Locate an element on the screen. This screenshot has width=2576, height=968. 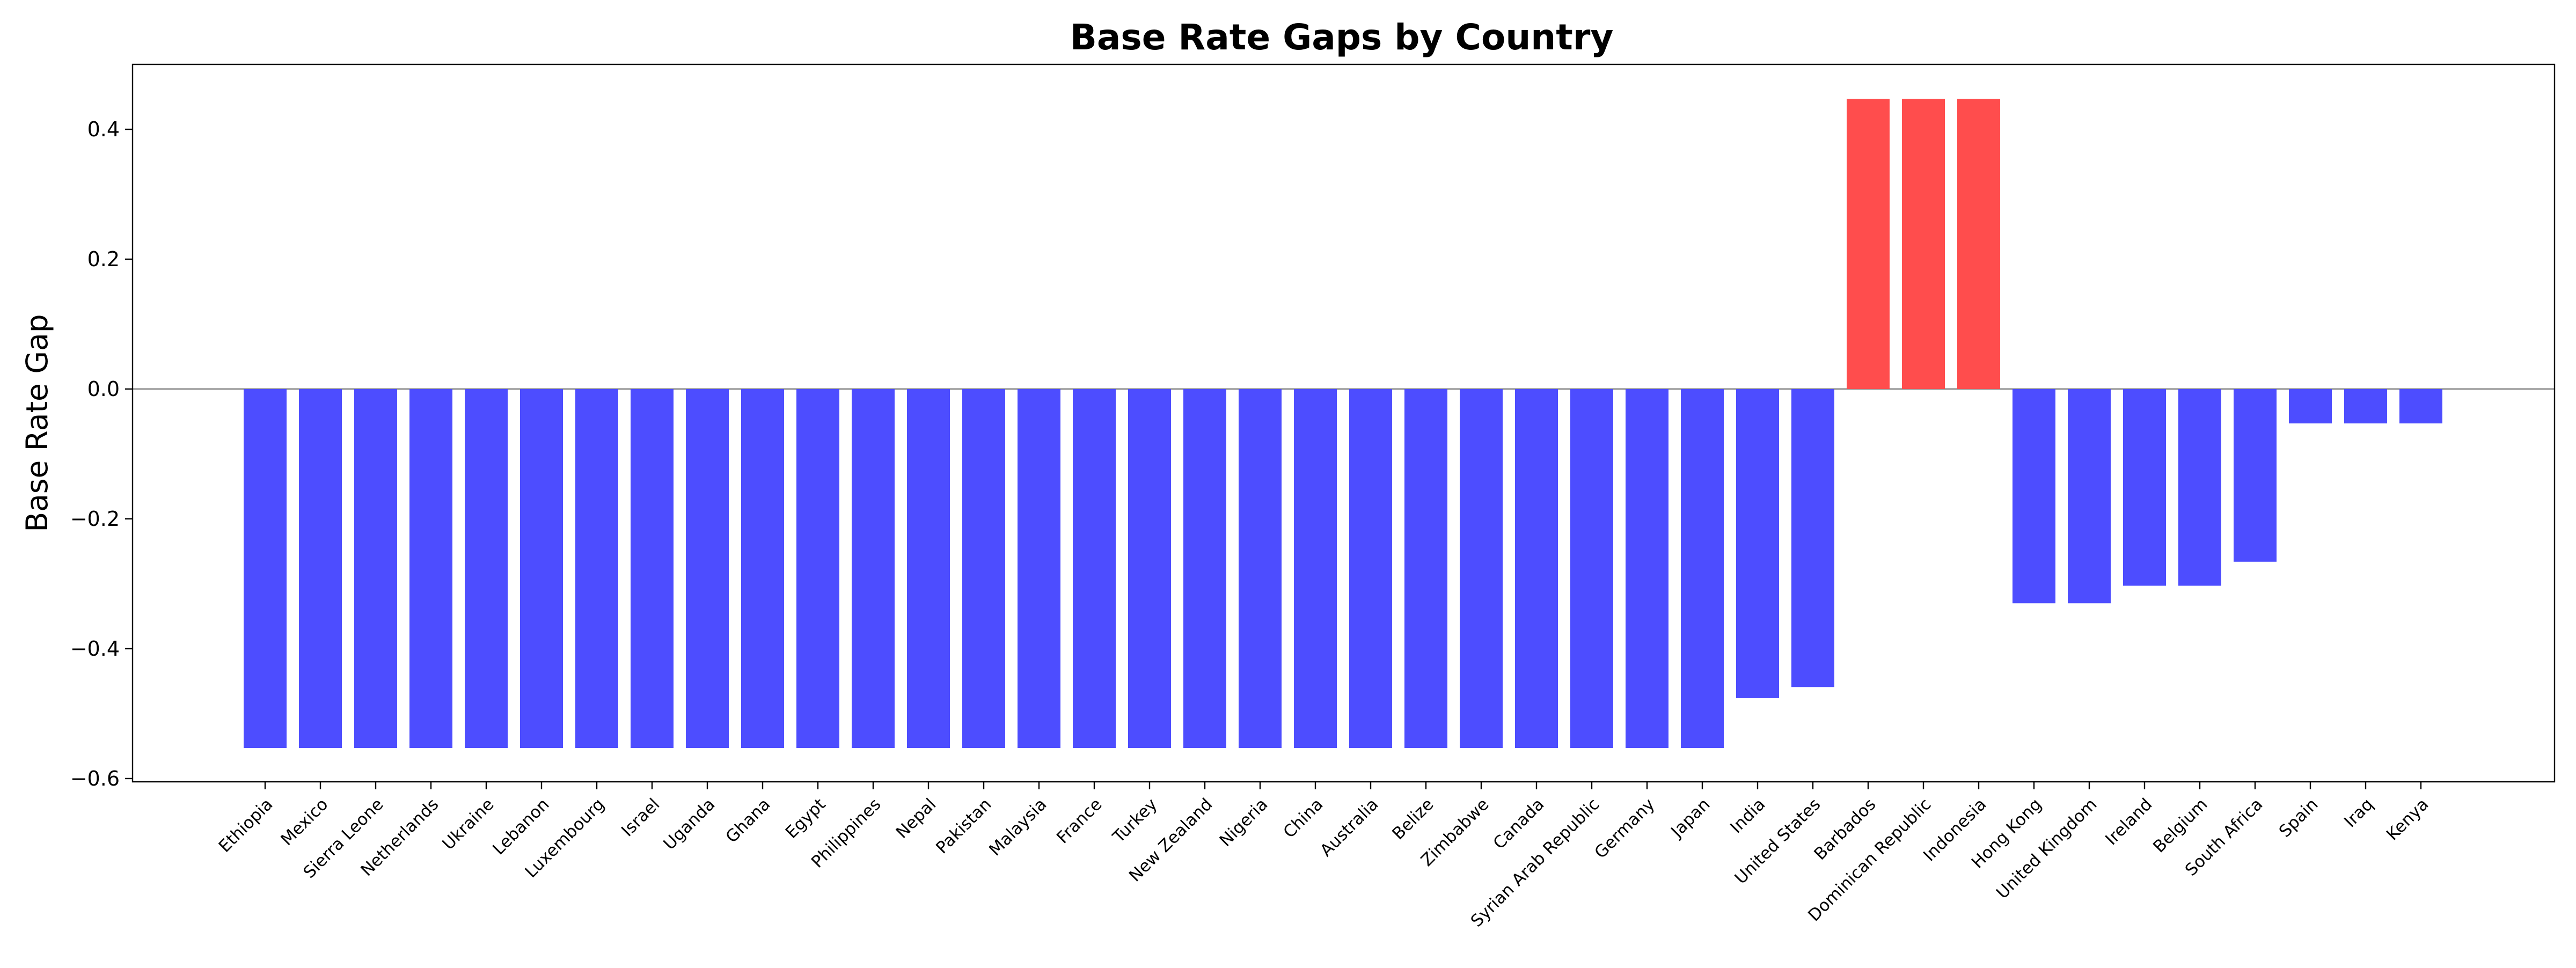
bar-kenya is located at coordinates (2420, 406).